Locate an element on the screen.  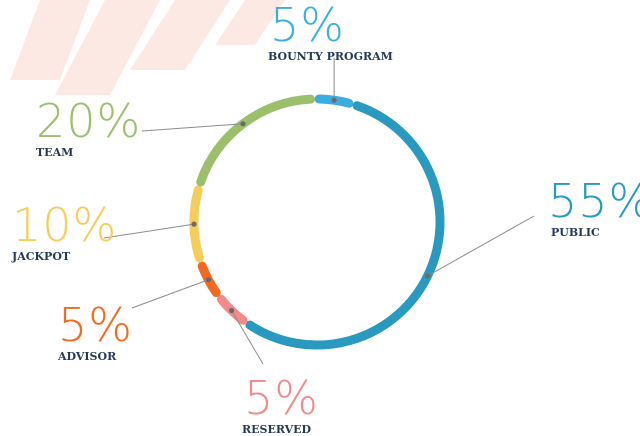
callout-jackpot: 10% JACKPOT is located at coordinates (64, 232).